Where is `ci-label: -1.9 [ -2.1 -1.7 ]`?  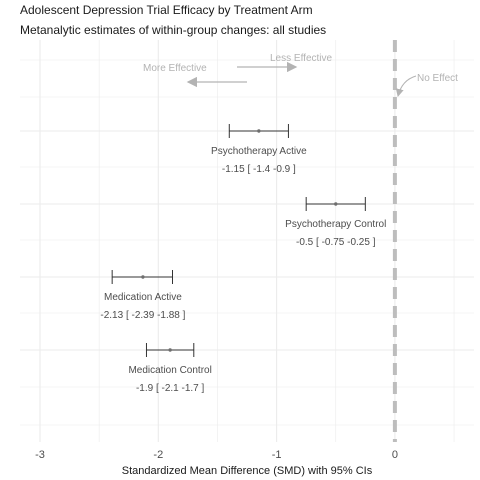
ci-label: -1.9 [ -2.1 -1.7 ] is located at coordinates (170, 388).